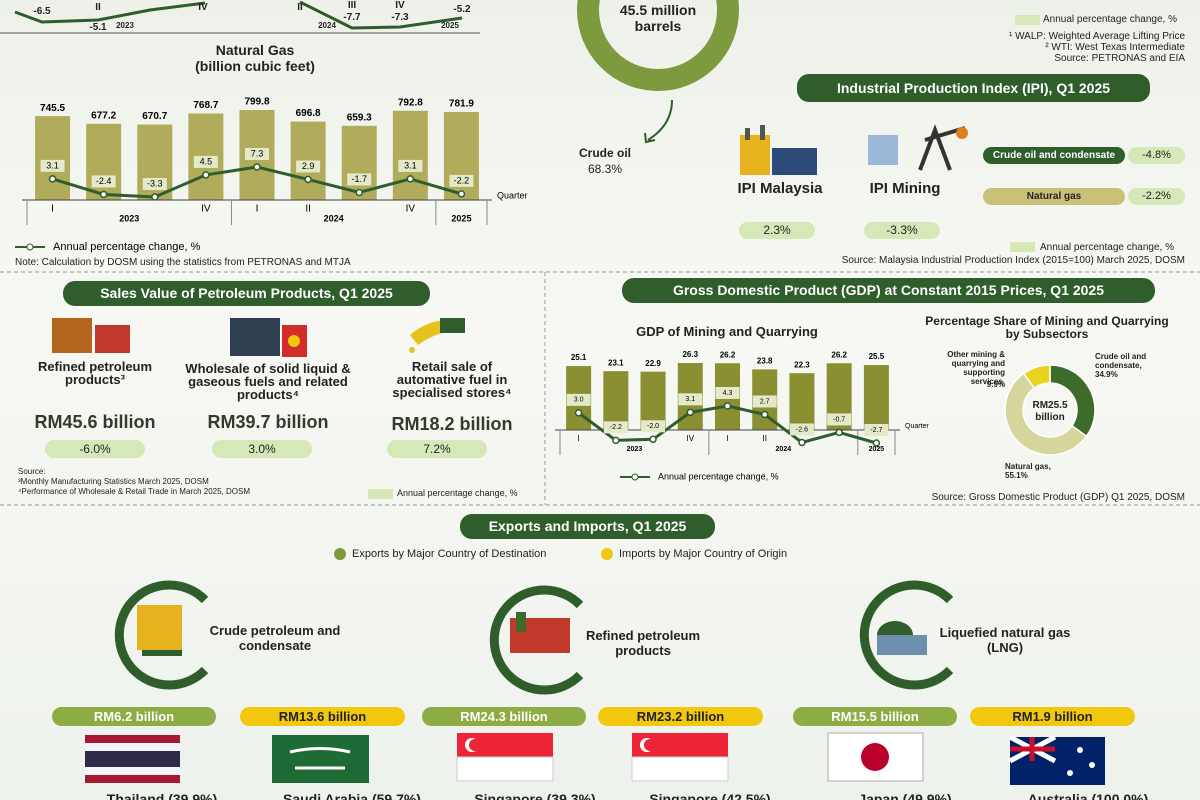  Describe the element at coordinates (352, 5) in the screenshot. I see `axis-label: III` at that location.